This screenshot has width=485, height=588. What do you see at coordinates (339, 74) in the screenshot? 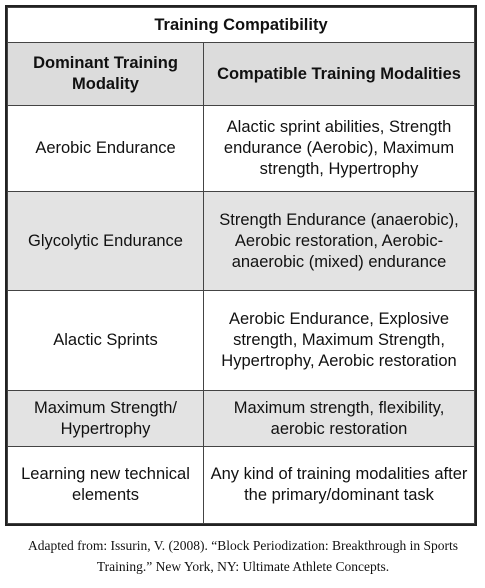
I see `column-header-compatible: Compatible Training Modalities` at bounding box center [339, 74].